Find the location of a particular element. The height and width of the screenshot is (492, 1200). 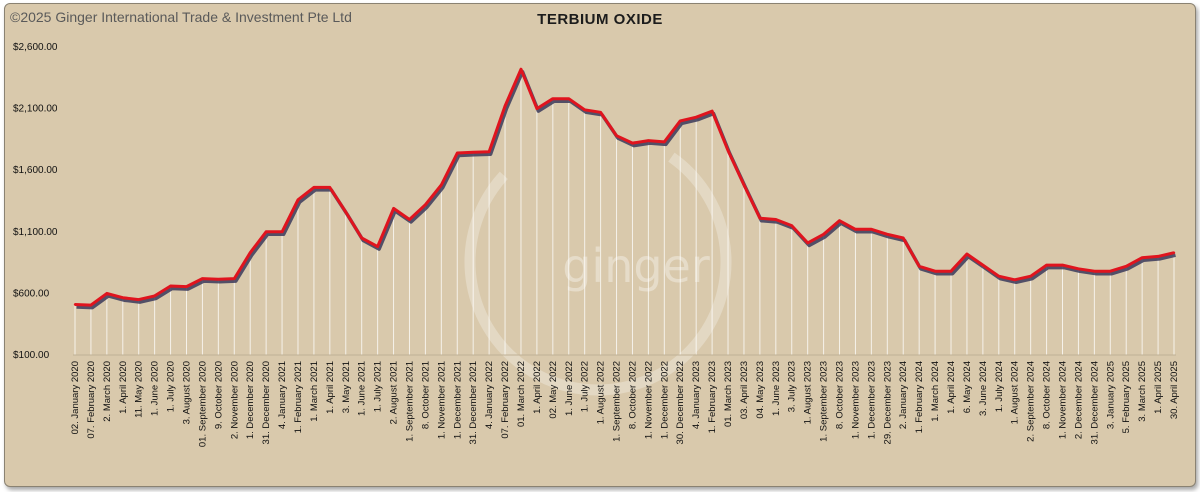

x-tick-label: 1. September 2023 is located at coordinates (824, 401).